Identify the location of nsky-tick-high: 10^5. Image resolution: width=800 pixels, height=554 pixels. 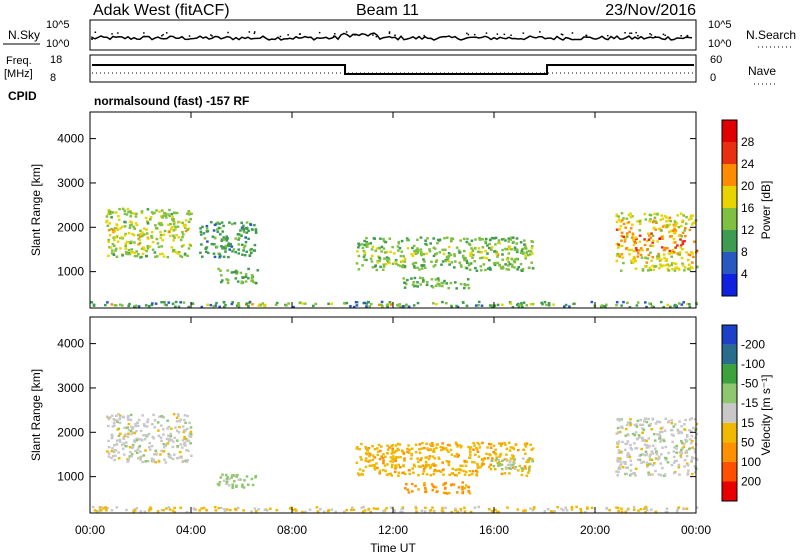
(58, 25).